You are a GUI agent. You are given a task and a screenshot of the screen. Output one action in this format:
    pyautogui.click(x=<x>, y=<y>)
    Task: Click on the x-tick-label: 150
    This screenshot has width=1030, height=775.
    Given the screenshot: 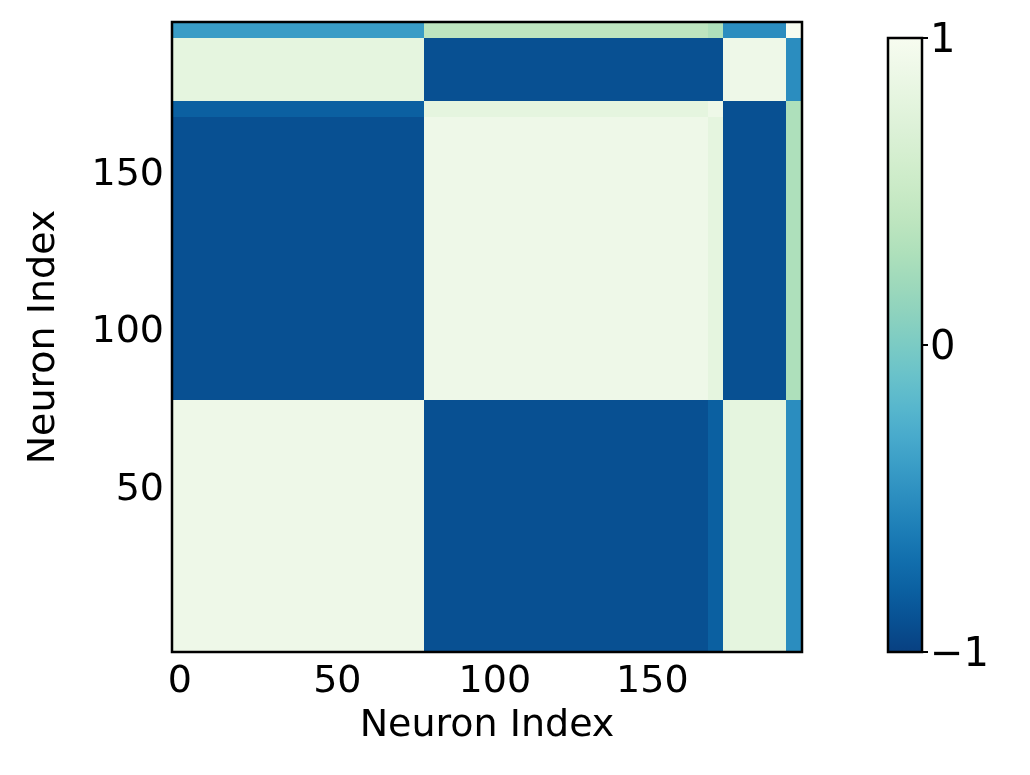 What is the action you would take?
    pyautogui.click(x=652, y=679)
    